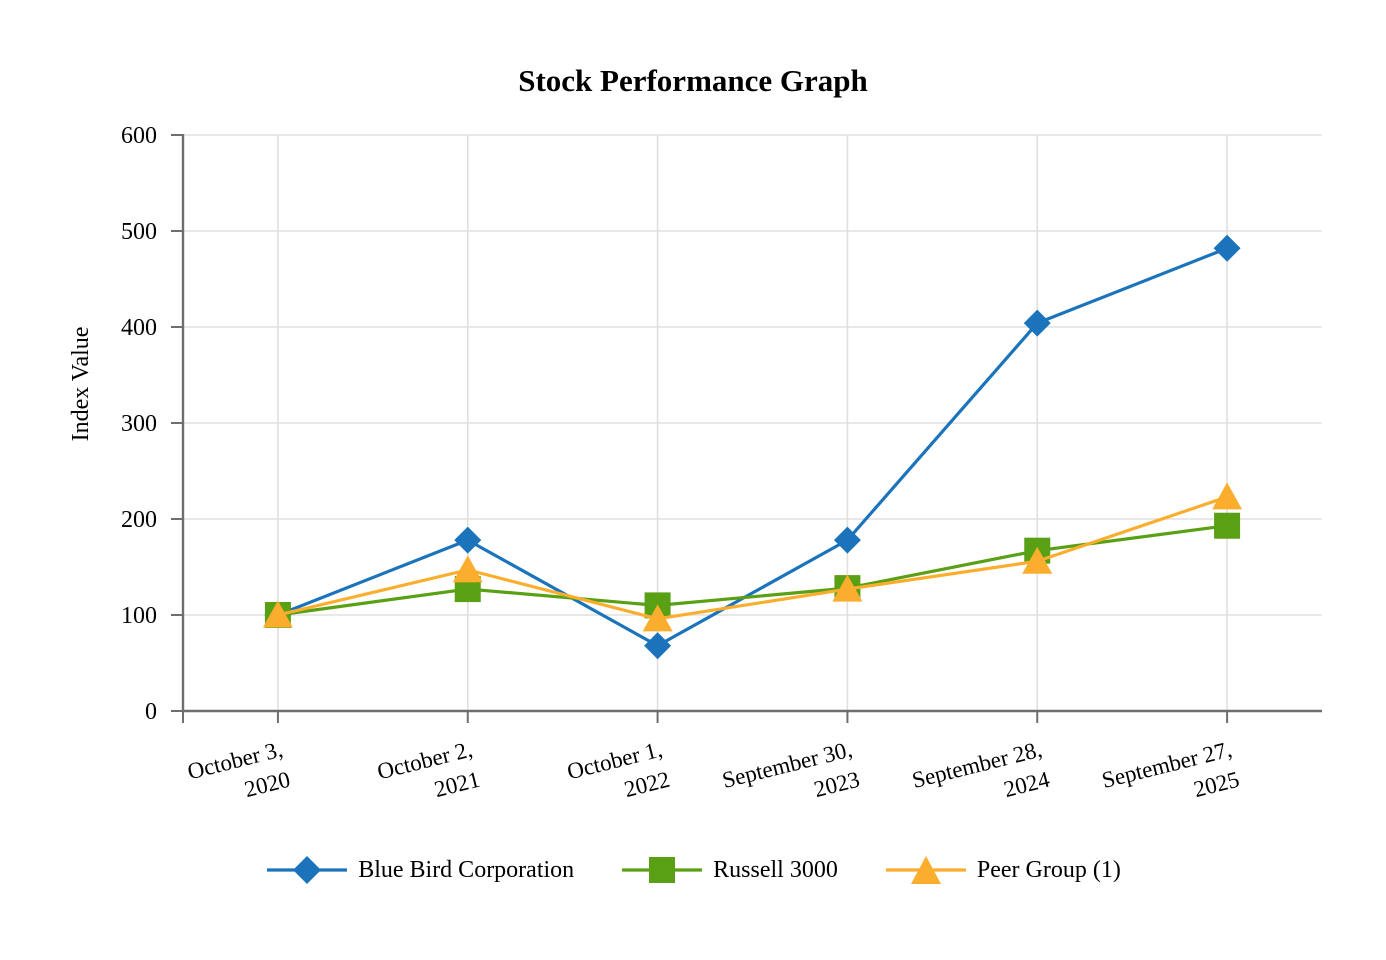 This screenshot has width=1386, height=960. I want to click on legend-swatch-blue-bird, so click(307, 870).